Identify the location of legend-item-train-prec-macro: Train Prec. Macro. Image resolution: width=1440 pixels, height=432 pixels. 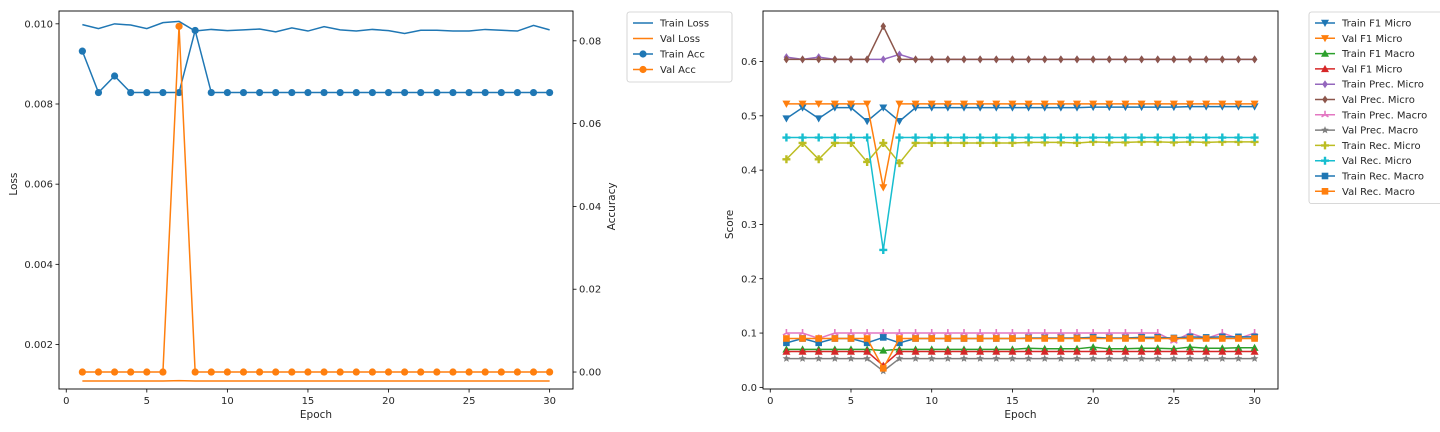
(1371, 115).